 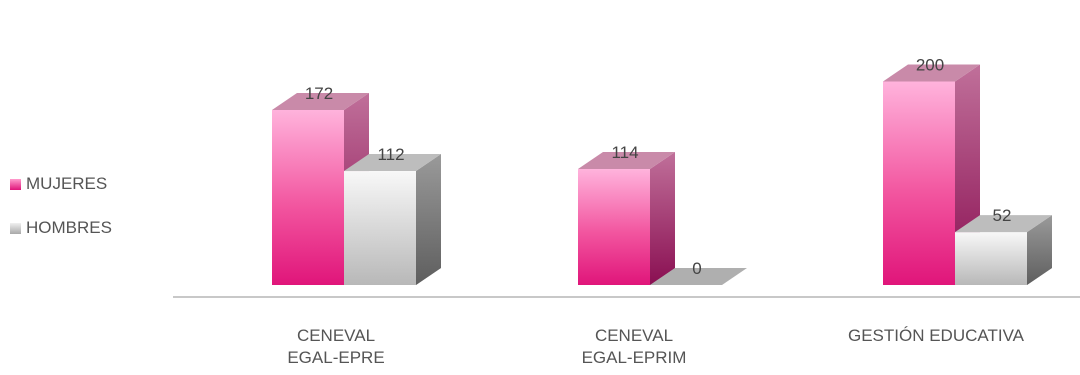 I want to click on bar-hombres-ceneval-egal-epre, so click(x=392, y=219).